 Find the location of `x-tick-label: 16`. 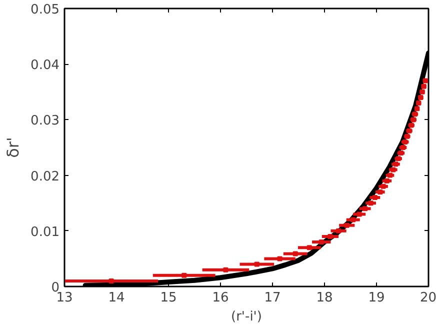

x-tick-label: 16 is located at coordinates (220, 298).